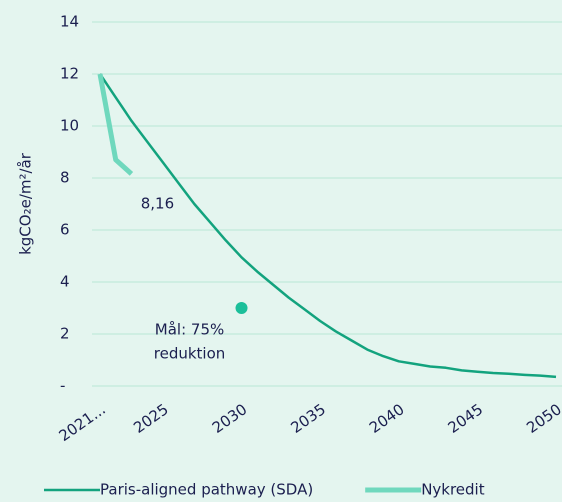 The width and height of the screenshot is (562, 502). Describe the element at coordinates (69, 22) in the screenshot. I see `y-tick-label: 14` at that location.